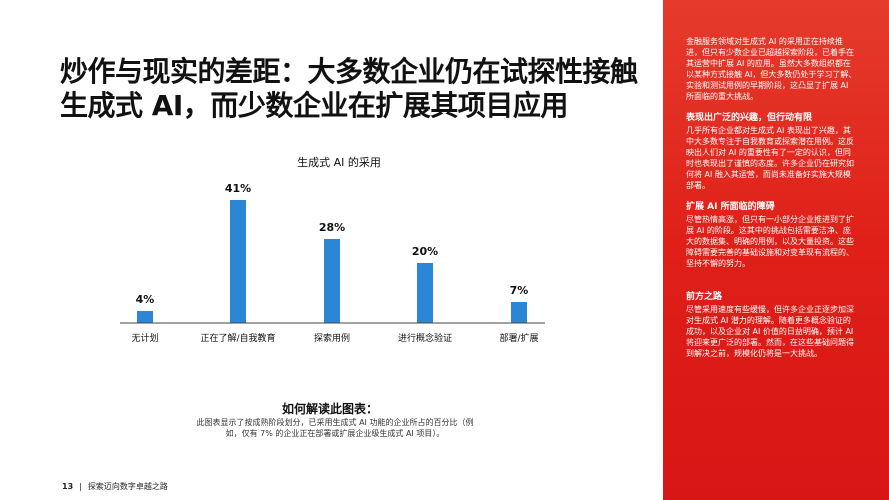  What do you see at coordinates (425, 338) in the screenshot?
I see `category-label: 进行概念验证` at bounding box center [425, 338].